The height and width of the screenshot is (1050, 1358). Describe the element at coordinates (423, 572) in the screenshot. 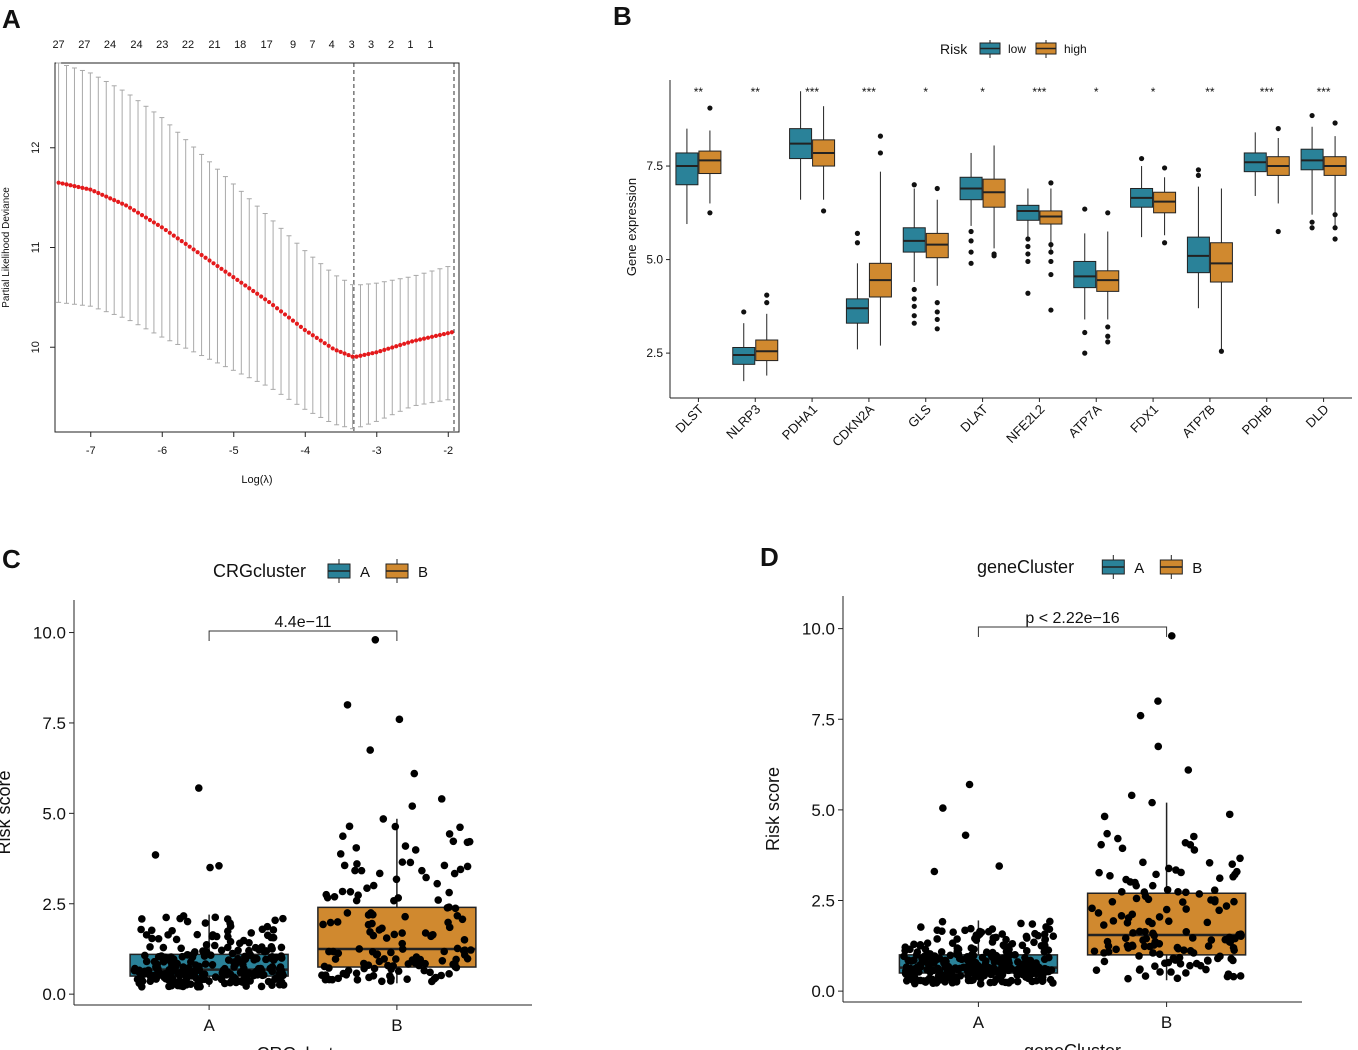

I see `legend-label-B: B` at that location.